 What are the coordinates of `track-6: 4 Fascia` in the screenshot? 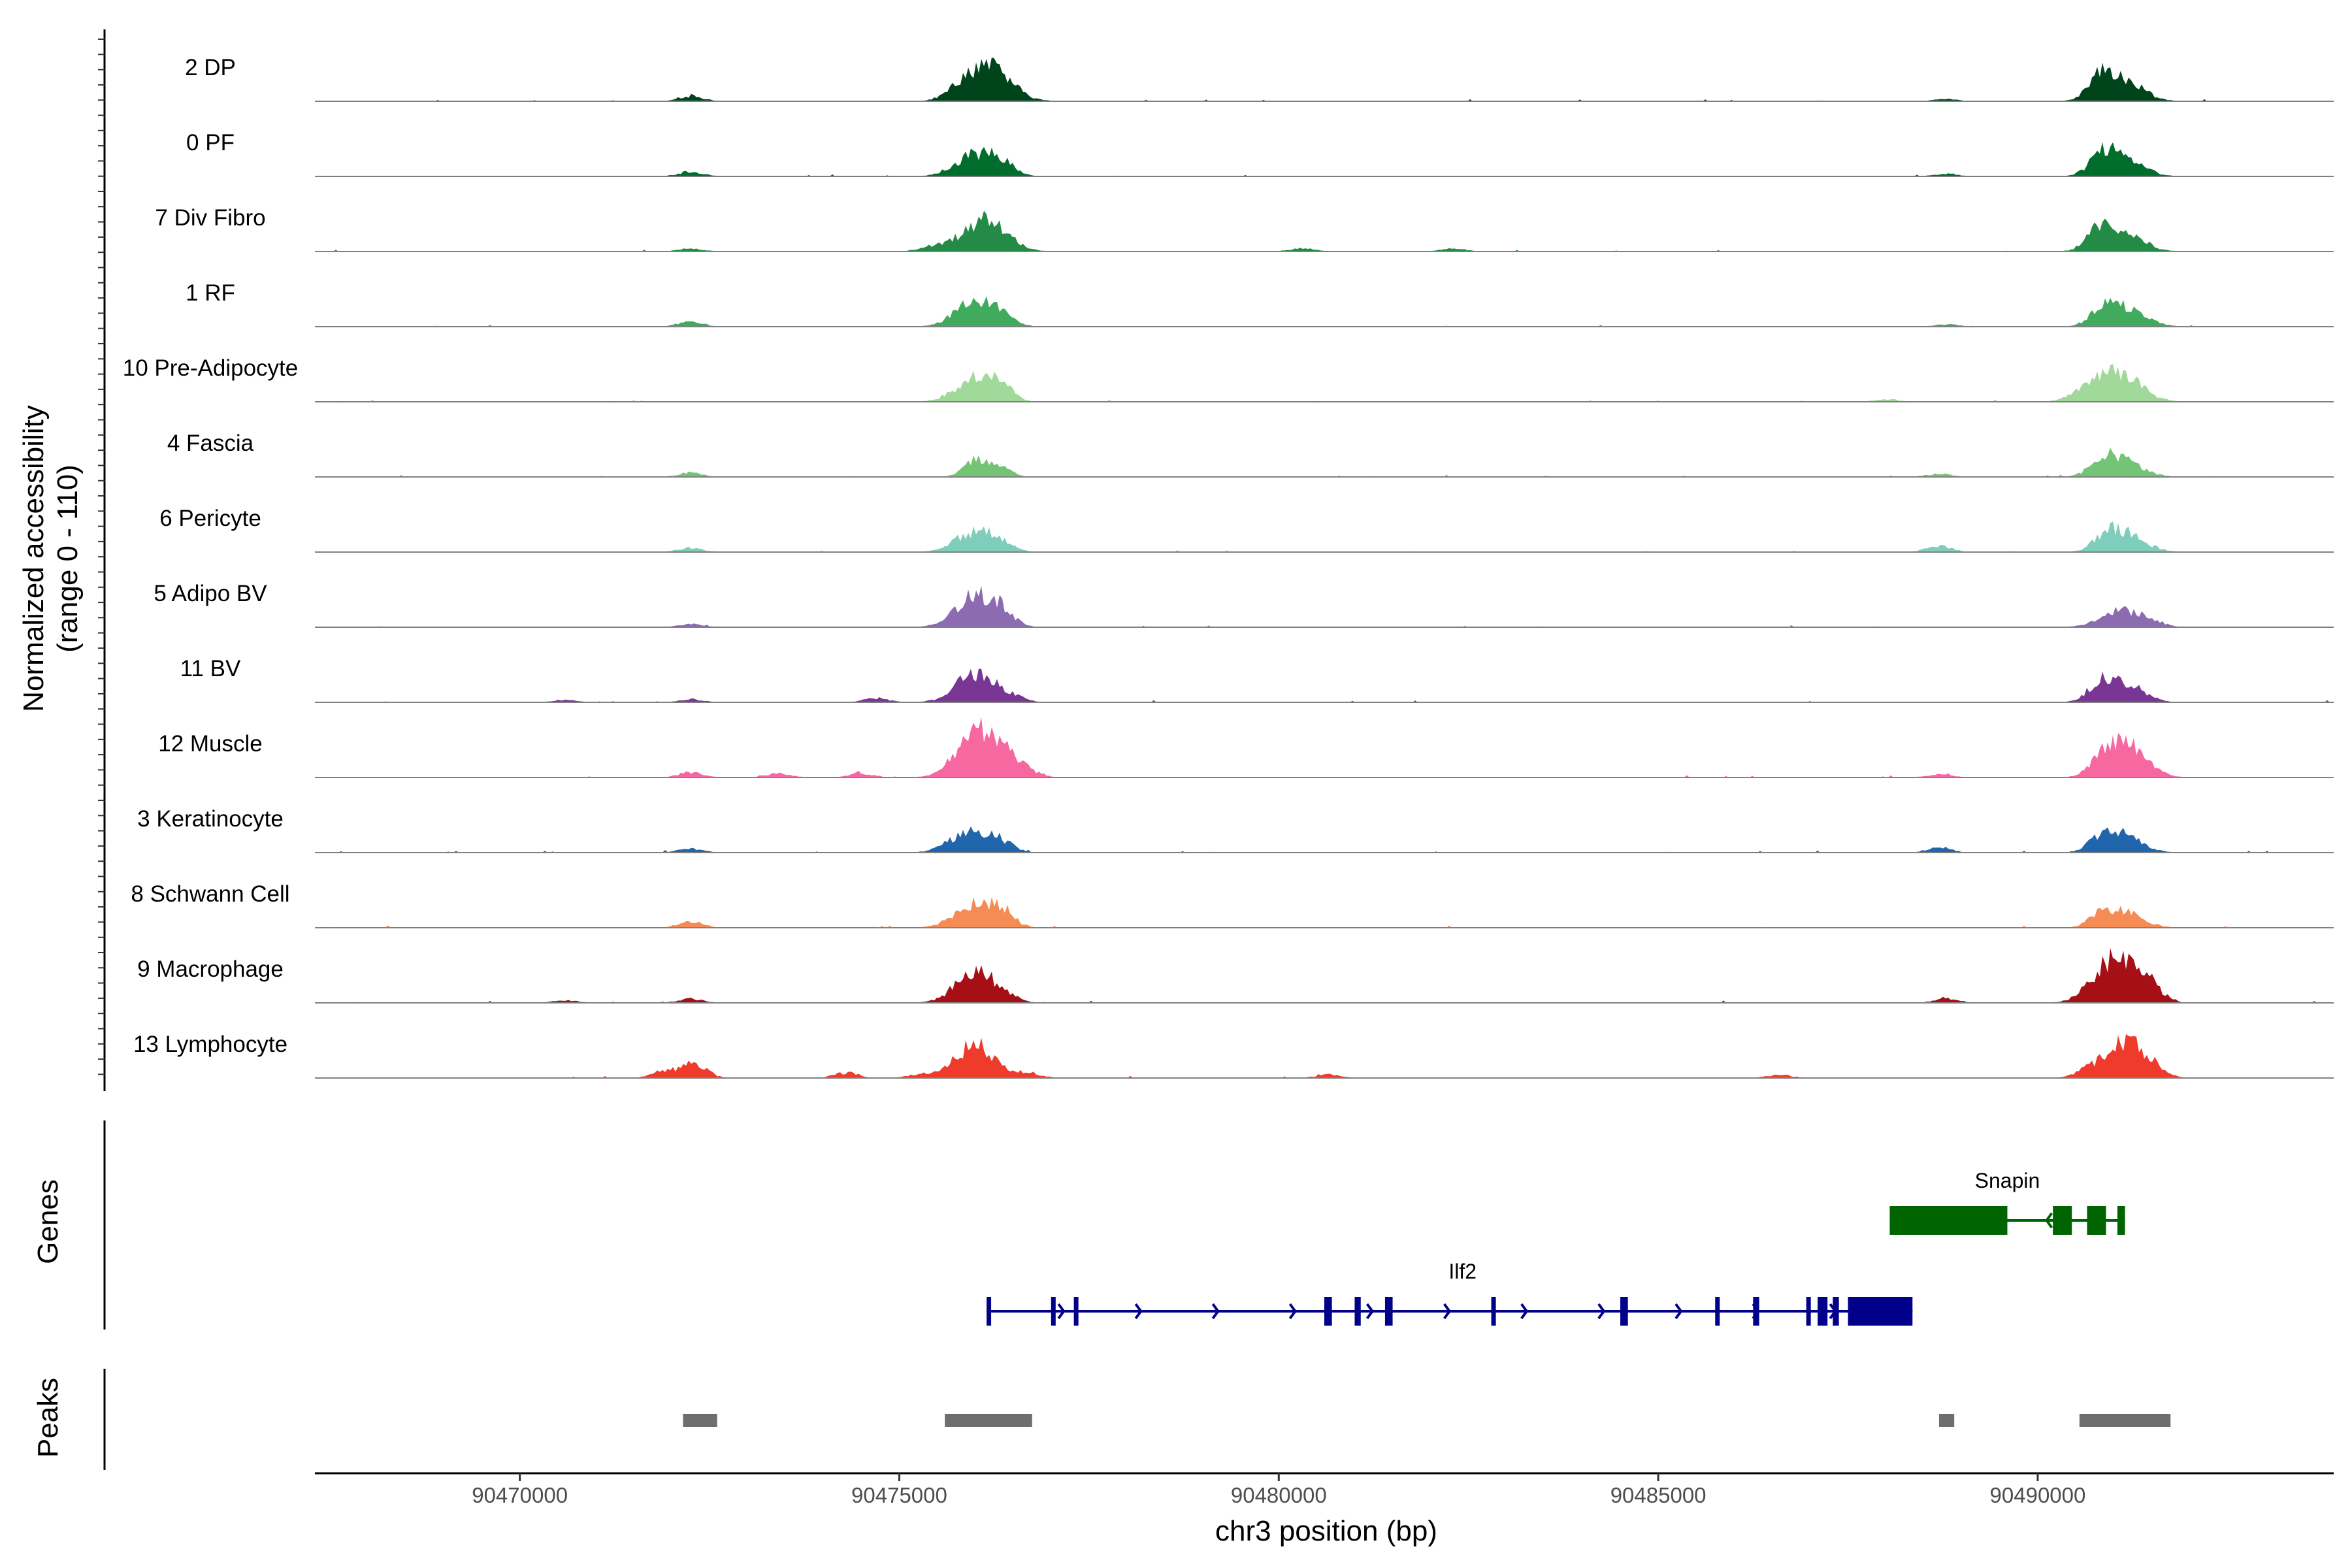 It's located at (1250, 454).